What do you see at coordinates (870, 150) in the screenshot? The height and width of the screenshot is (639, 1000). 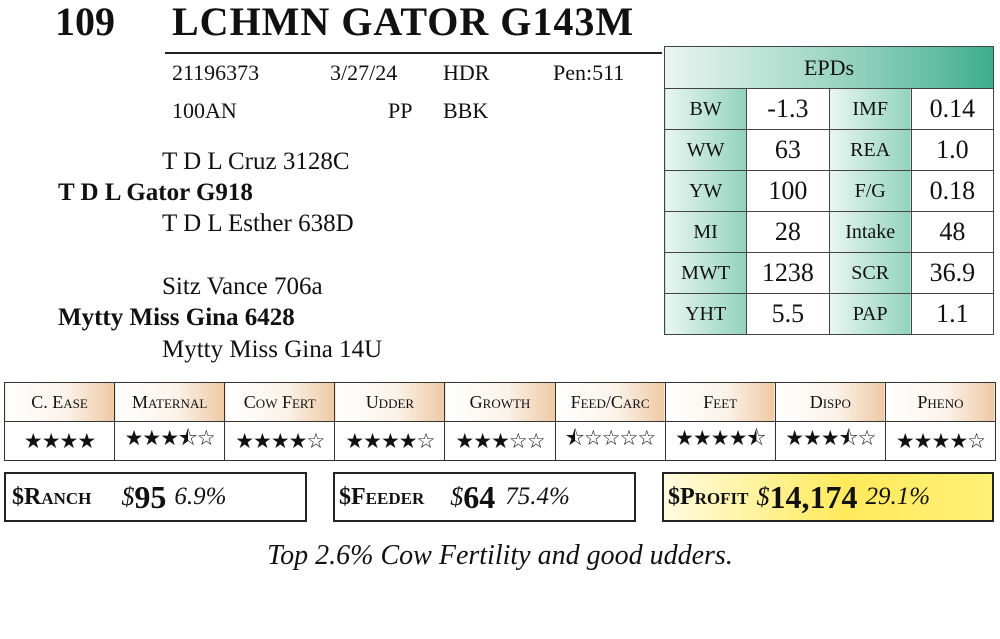 I see `epd-label-cell: REA` at bounding box center [870, 150].